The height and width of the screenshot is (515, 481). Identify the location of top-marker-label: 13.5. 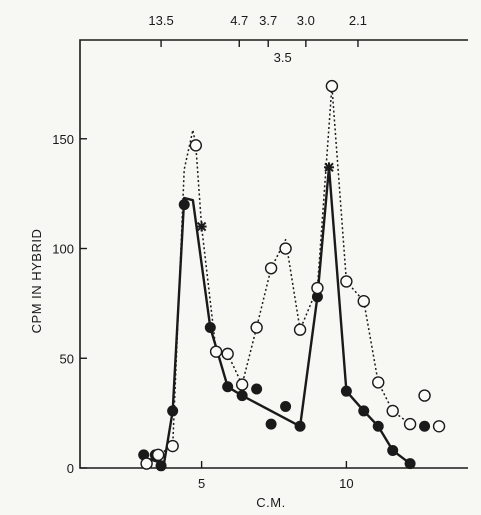
(160, 20).